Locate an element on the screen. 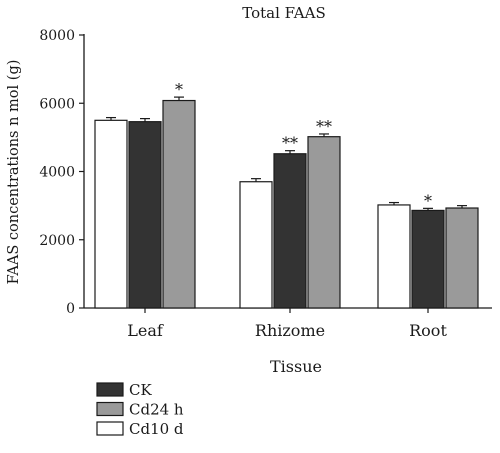  y-tick-label: 0 is located at coordinates (70, 309).